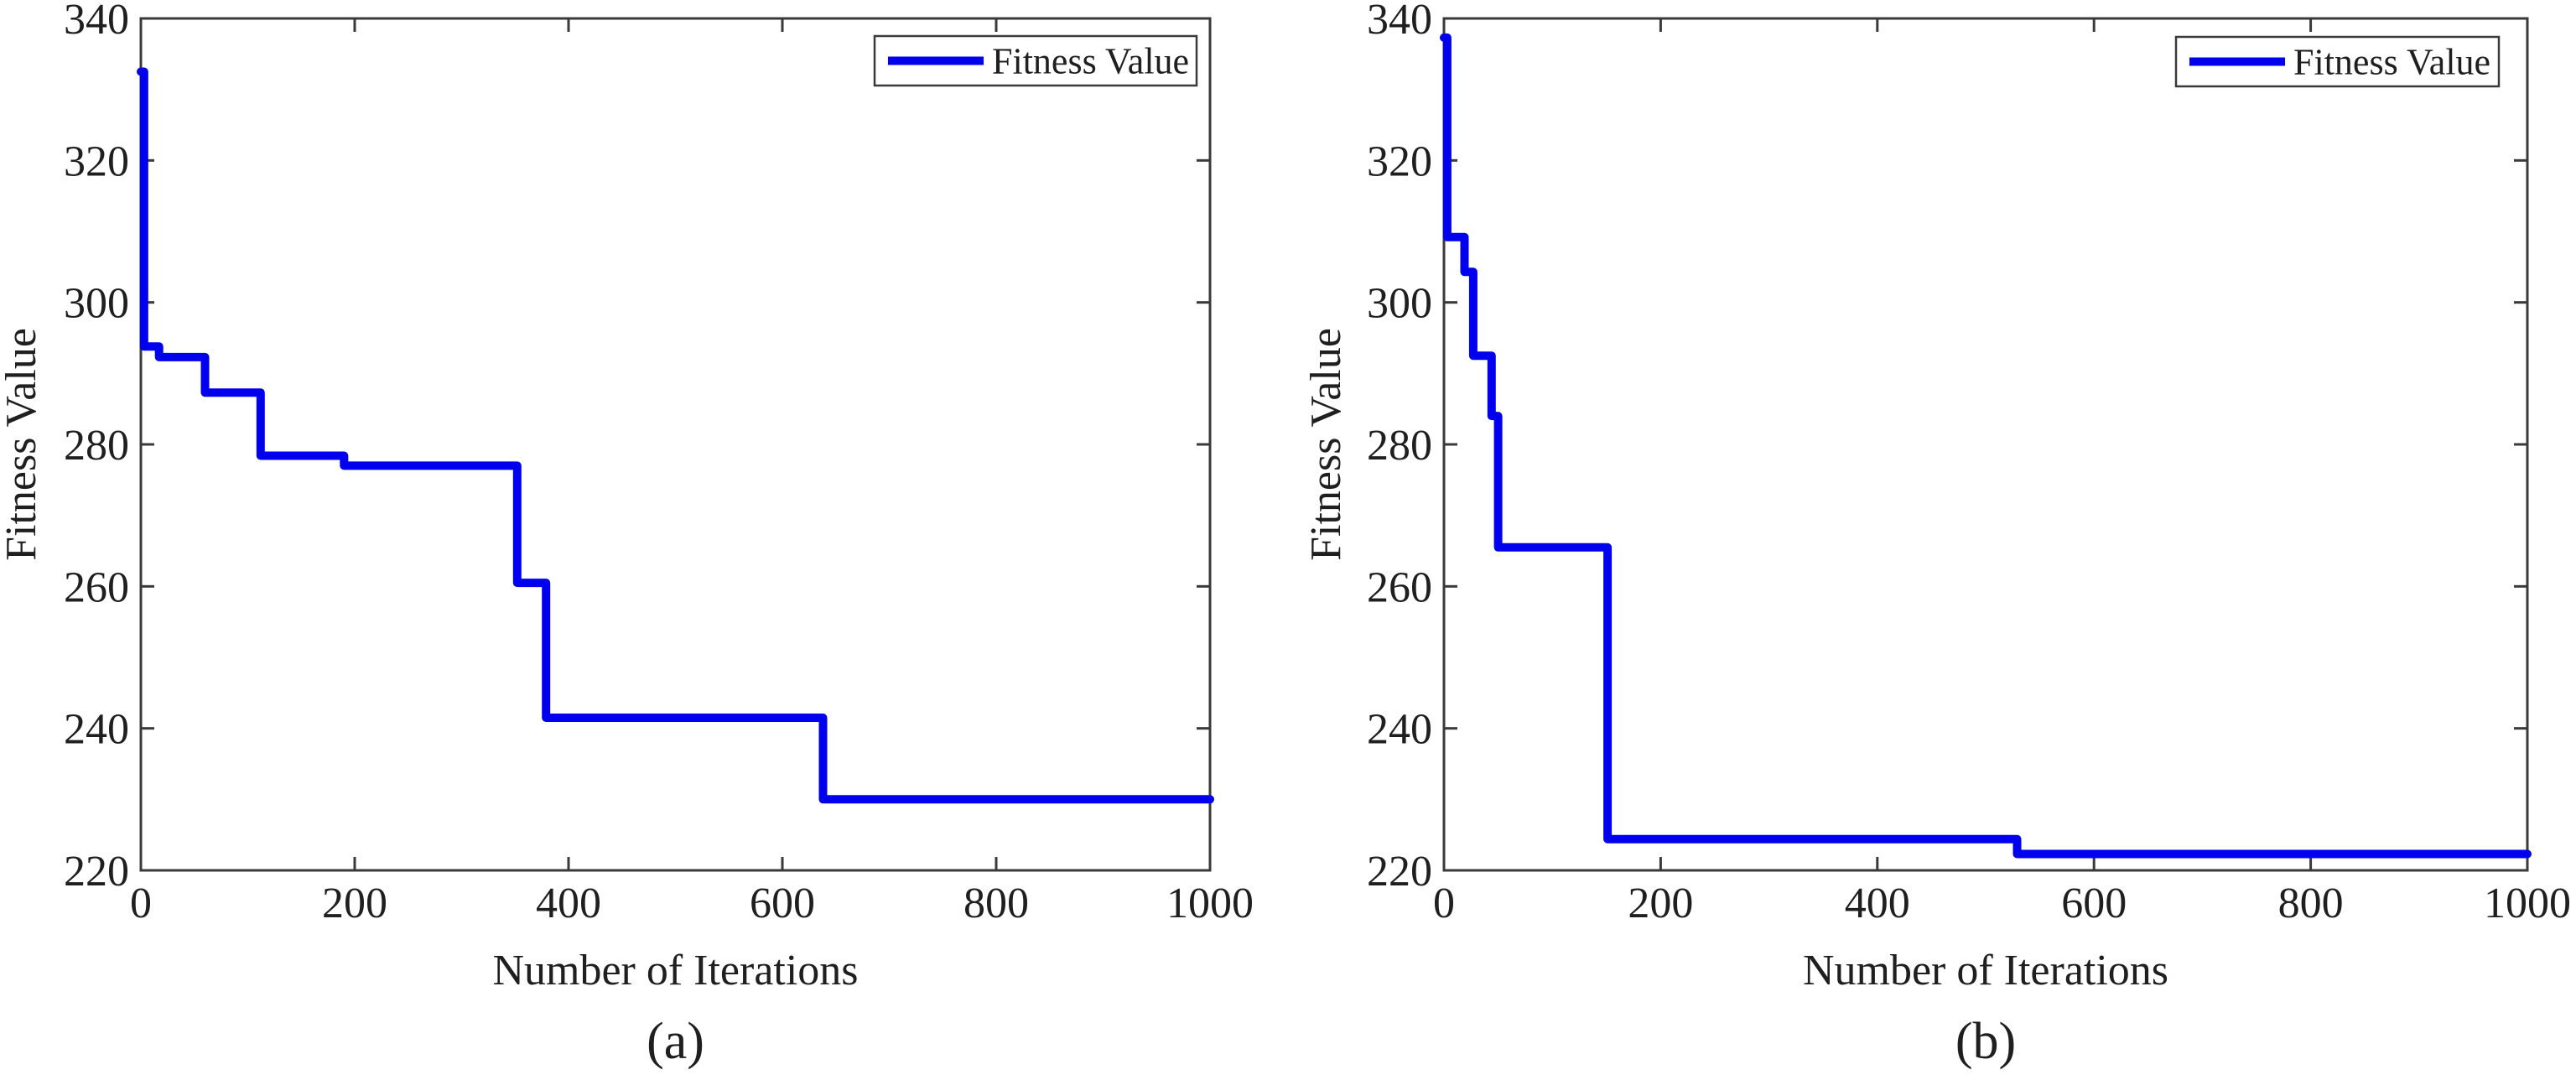 Image resolution: width=2576 pixels, height=1085 pixels. What do you see at coordinates (1985, 1041) in the screenshot?
I see `caption-b: (b)` at bounding box center [1985, 1041].